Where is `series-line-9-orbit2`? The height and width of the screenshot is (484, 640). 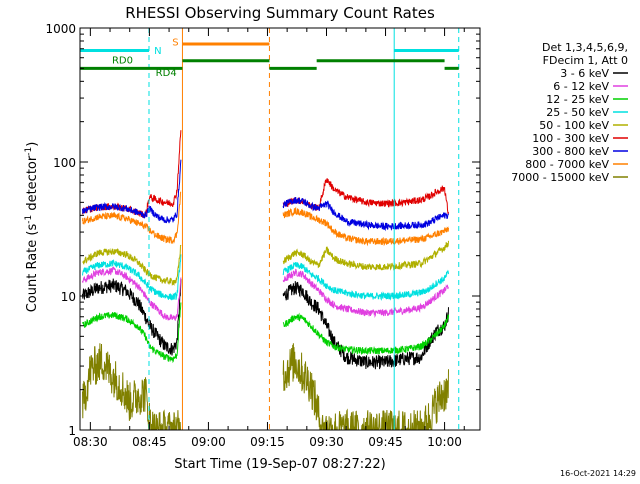 series-line-9-orbit2 is located at coordinates (365, 386).